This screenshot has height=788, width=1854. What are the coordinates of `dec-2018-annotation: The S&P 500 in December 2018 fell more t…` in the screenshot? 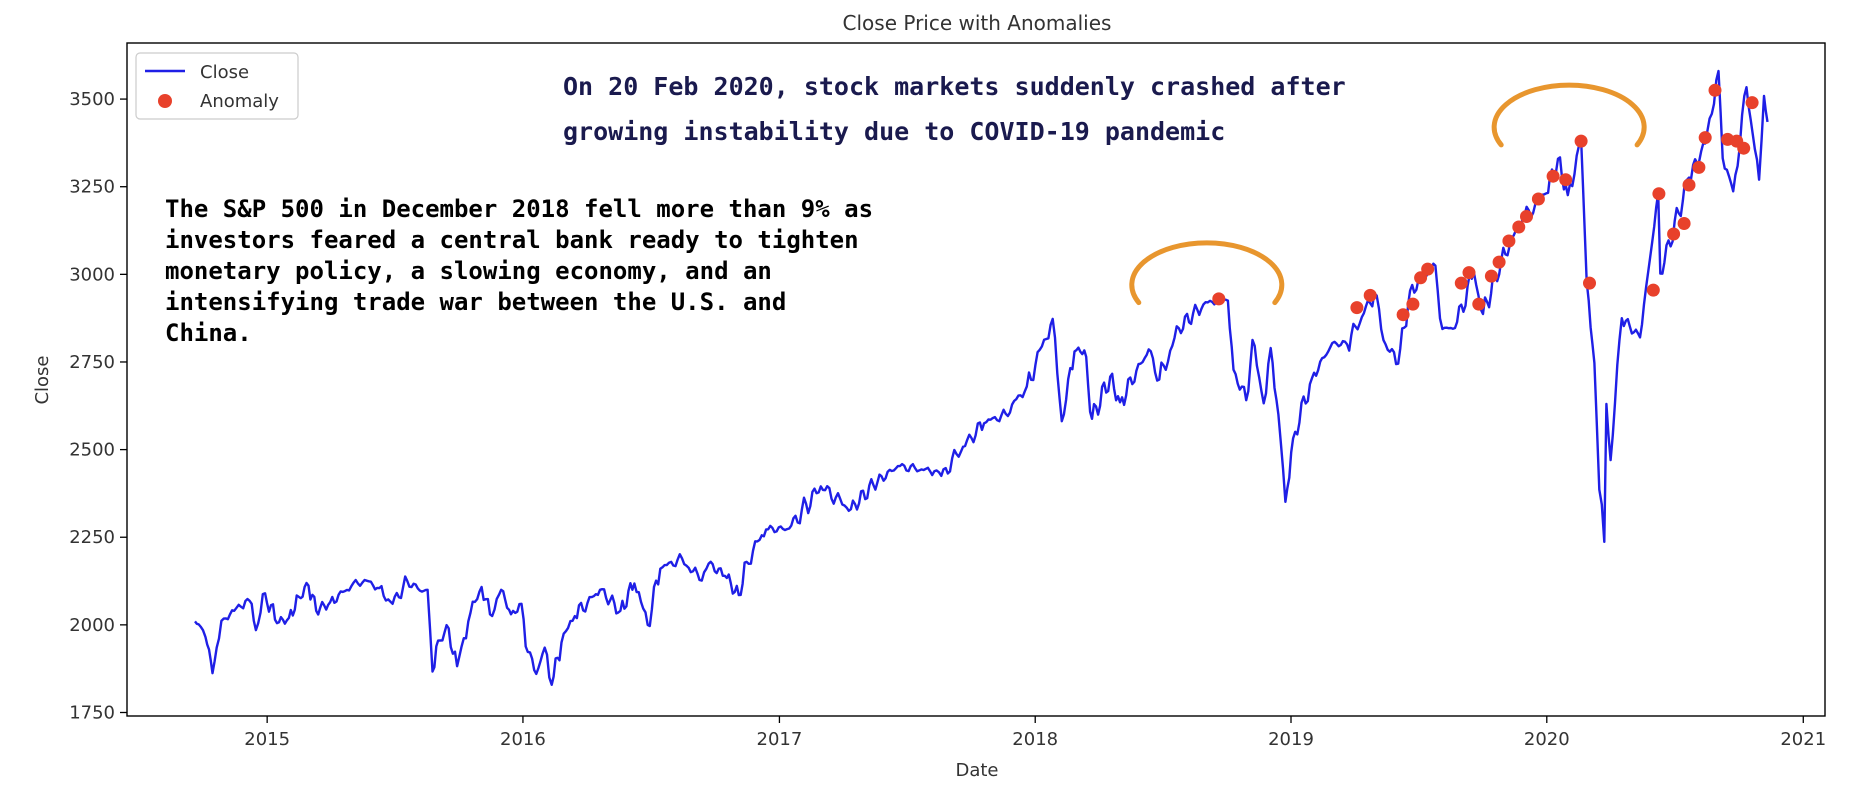 It's located at (519, 271).